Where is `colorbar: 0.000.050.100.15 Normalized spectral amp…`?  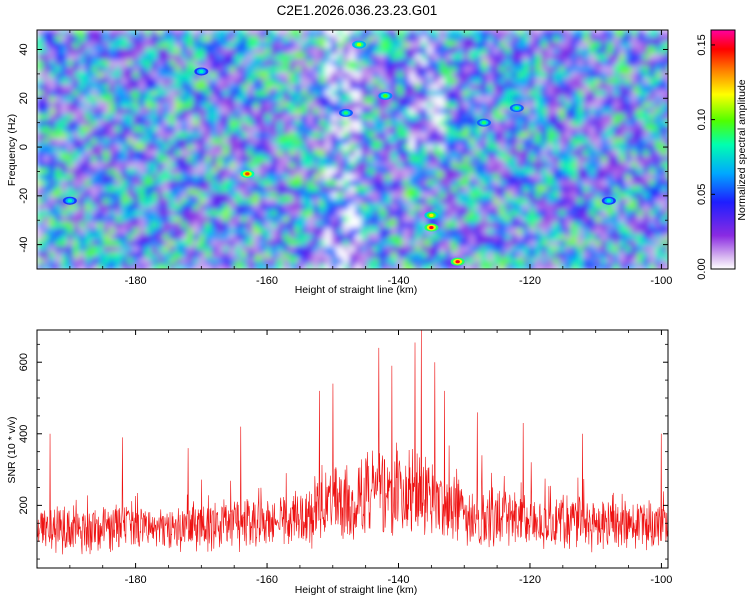
colorbar: 0.000.050.100.15 Normalized spectral amp… is located at coordinates (722, 154).